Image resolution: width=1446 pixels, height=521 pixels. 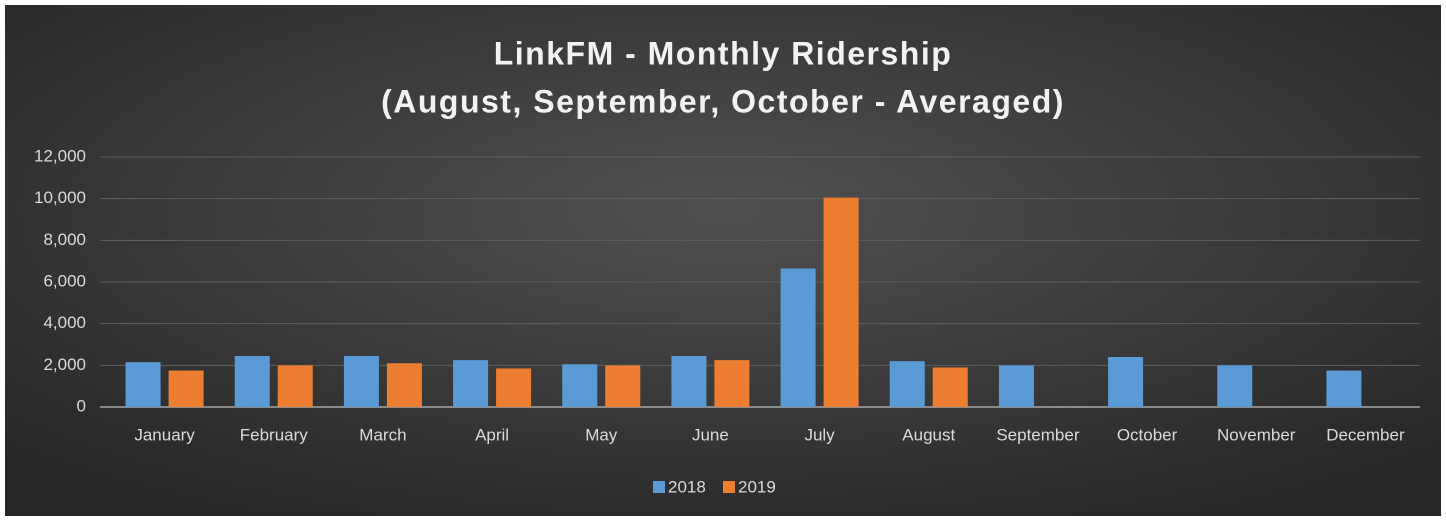 I want to click on x-tick-label: May, so click(x=601, y=434).